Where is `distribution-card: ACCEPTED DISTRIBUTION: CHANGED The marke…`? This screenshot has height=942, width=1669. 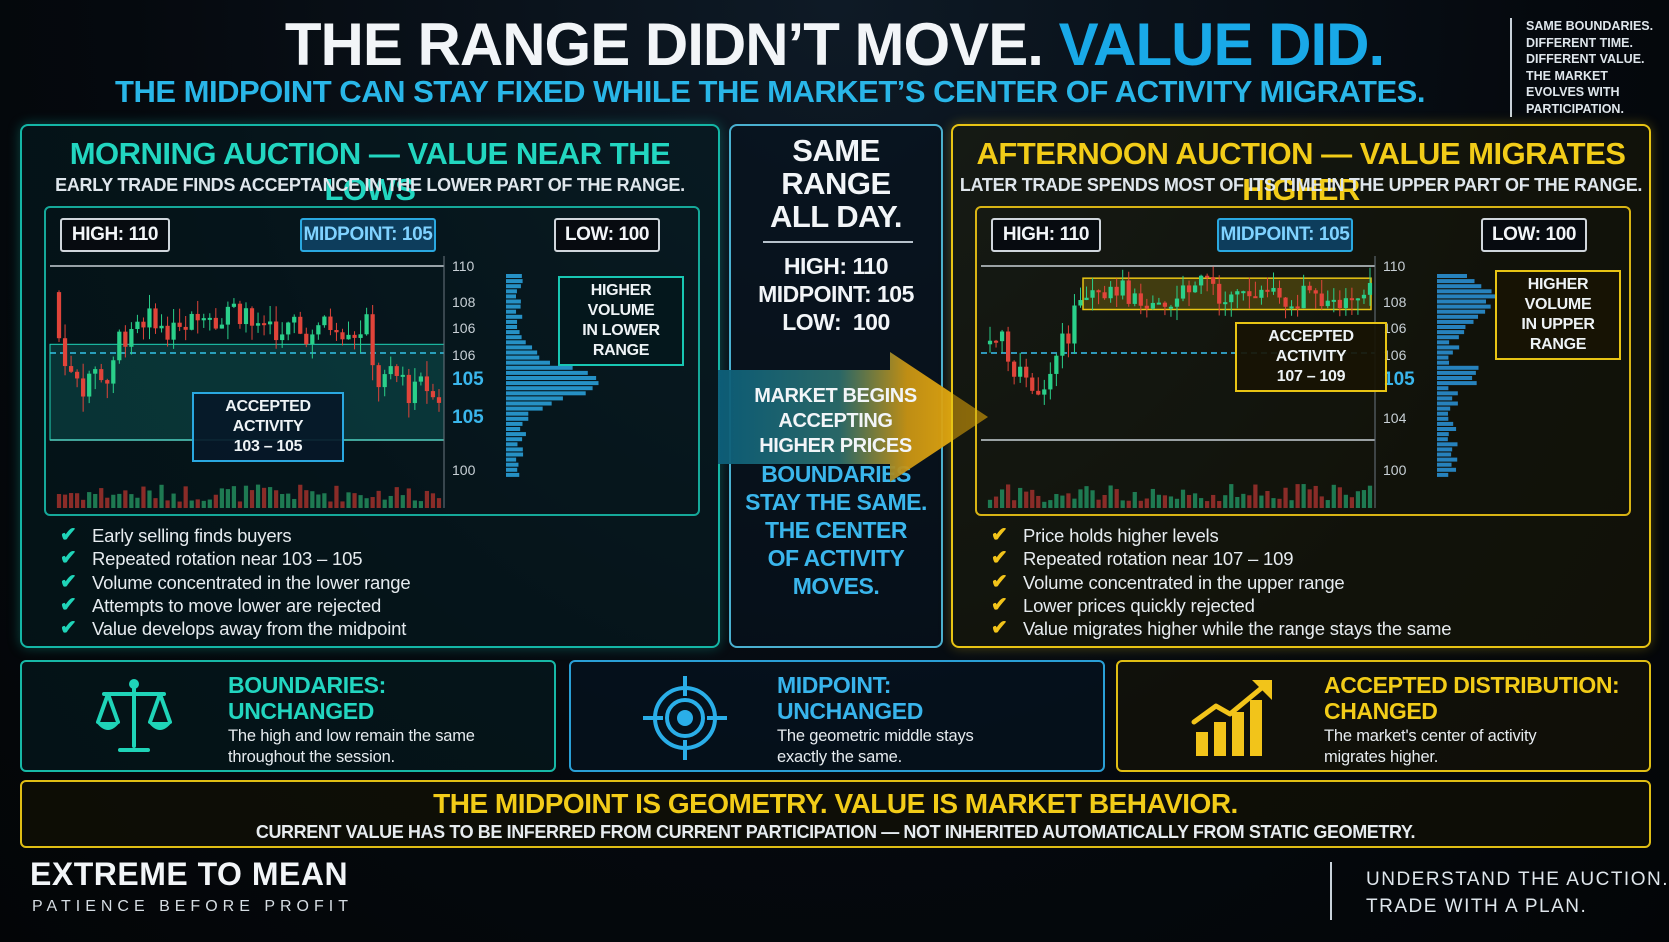
distribution-card: ACCEPTED DISTRIBUTION: CHANGED The marke… is located at coordinates (1383, 716).